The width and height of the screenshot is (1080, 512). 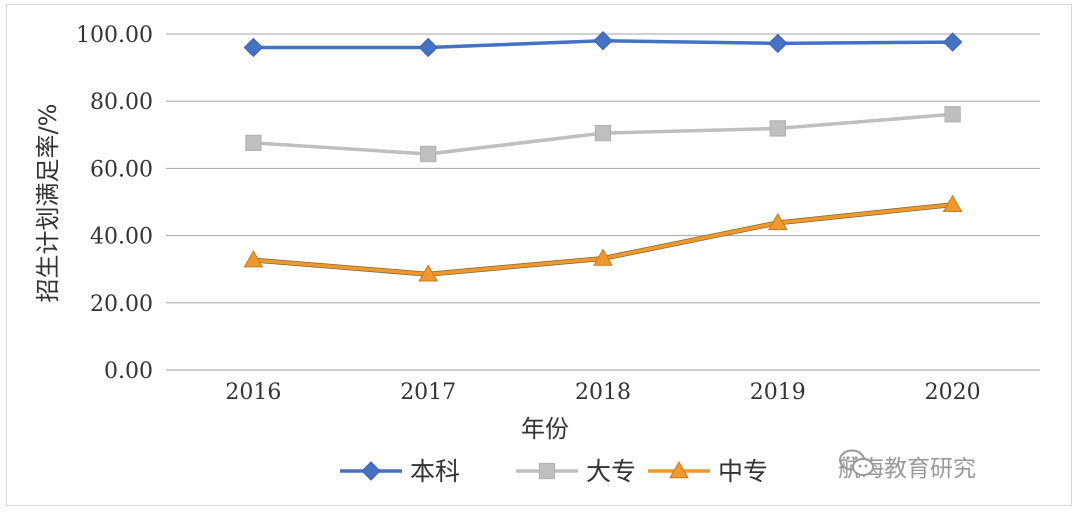 What do you see at coordinates (121, 169) in the screenshot?
I see `y-tick-label: 60.00` at bounding box center [121, 169].